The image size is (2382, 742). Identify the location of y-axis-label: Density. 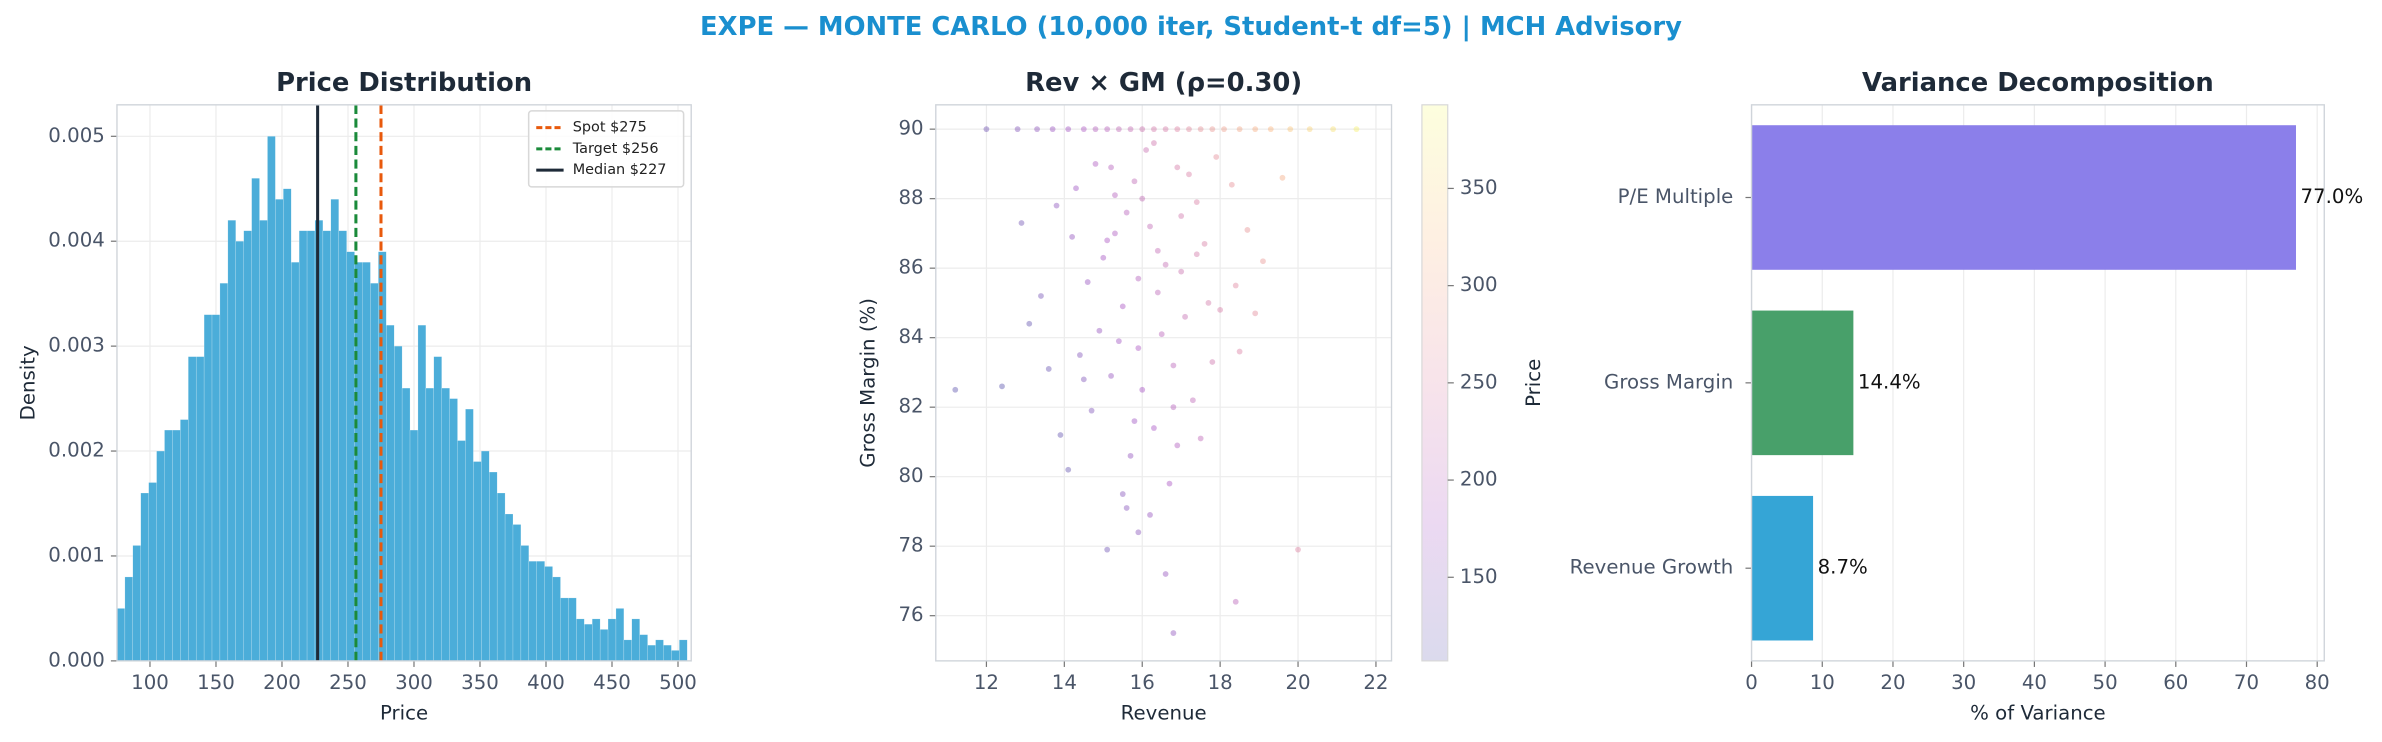
(27, 382).